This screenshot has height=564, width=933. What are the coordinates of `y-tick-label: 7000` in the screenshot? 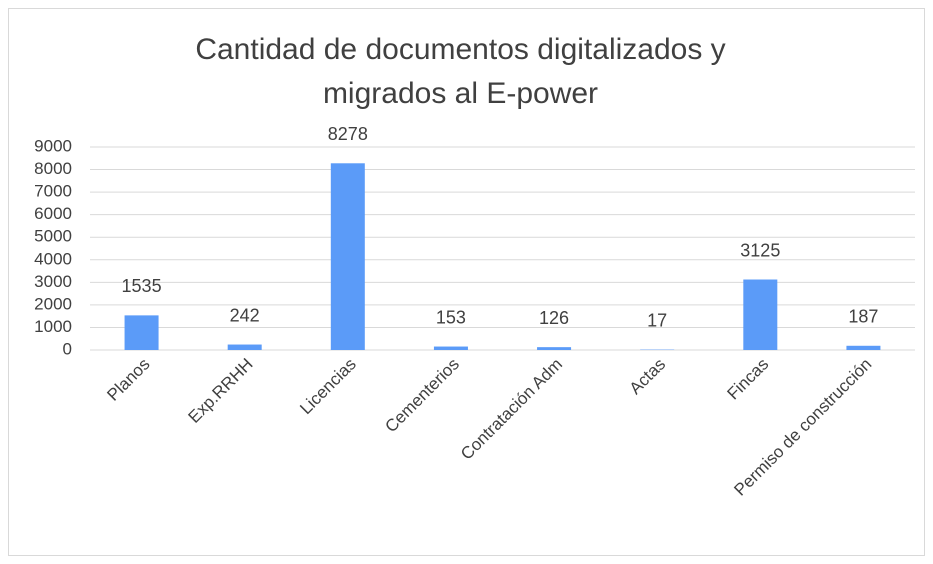 It's located at (53, 191).